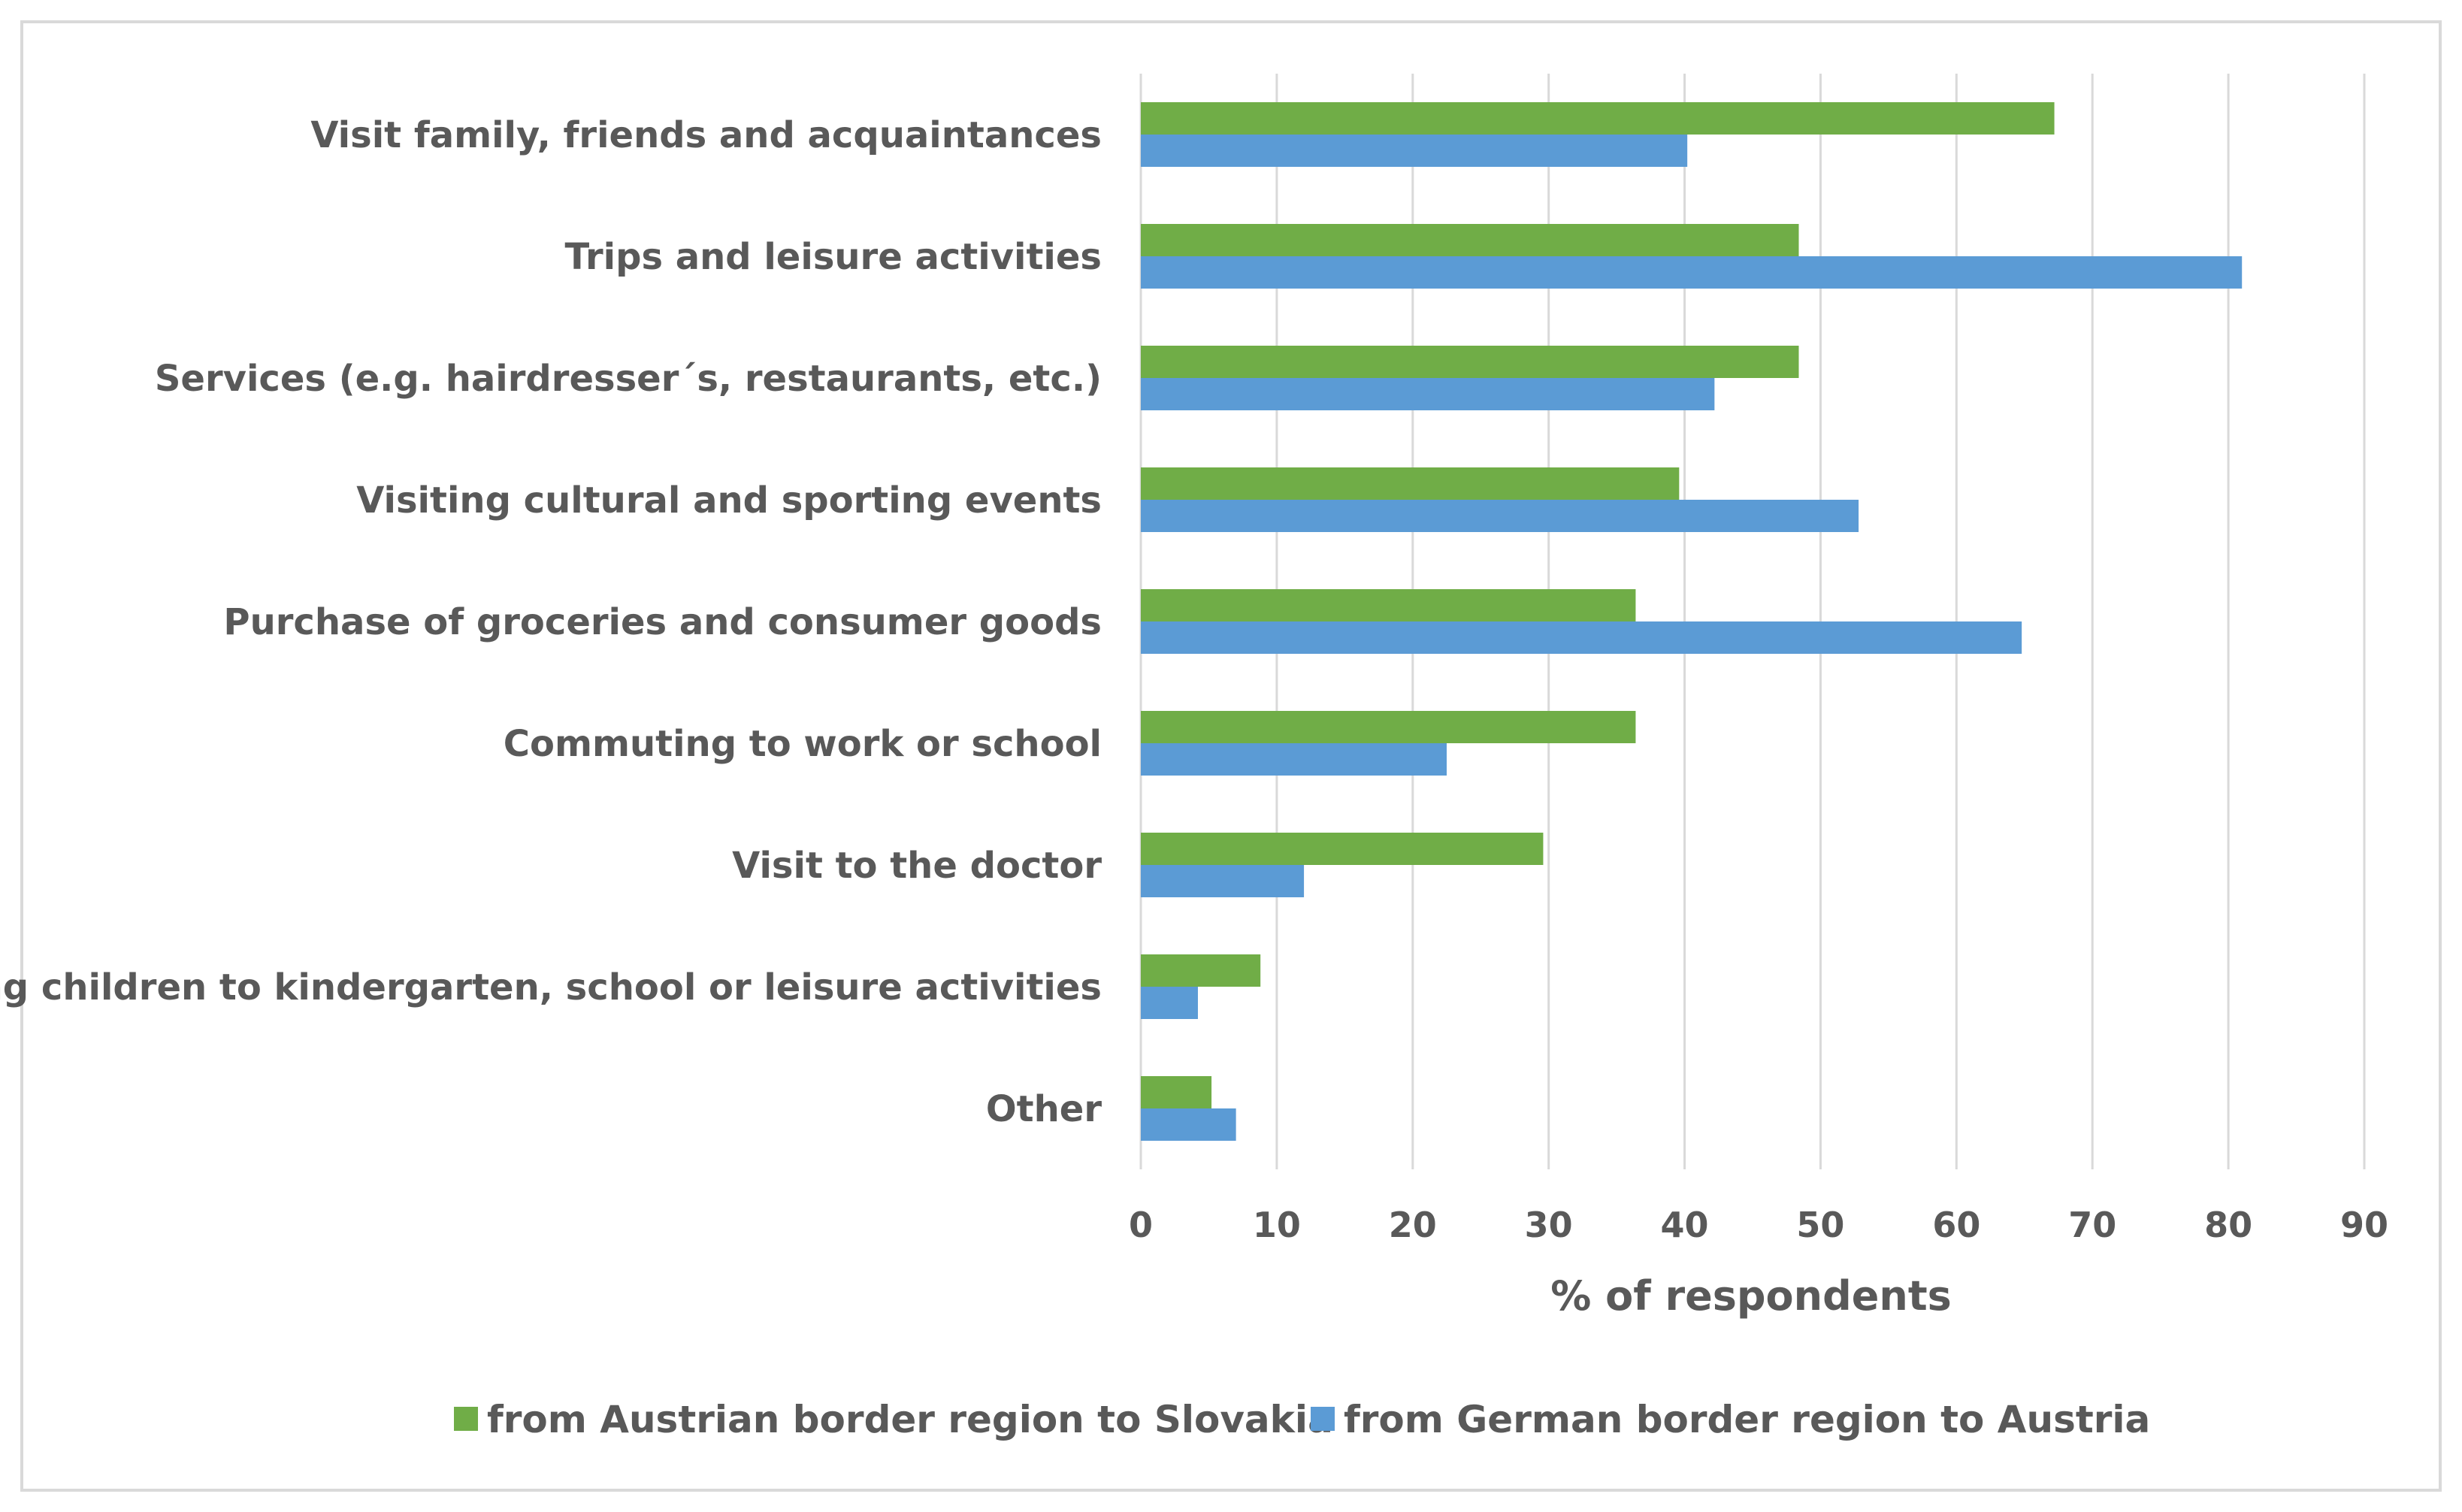  Describe the element at coordinates (662, 622) in the screenshot. I see `category-label: Purchase of groceries and consumer goods` at that location.